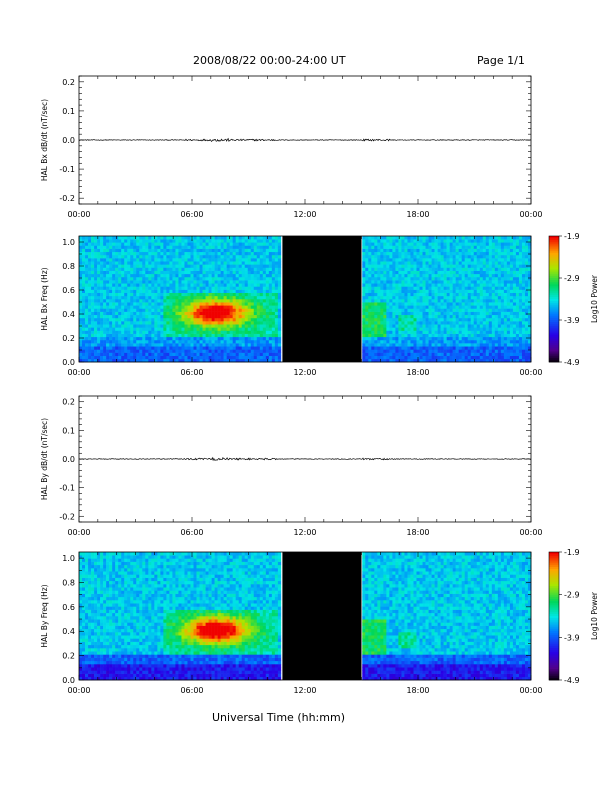 This screenshot has width=612, height=792. Describe the element at coordinates (67, 516) in the screenshot. I see `y-tick-label-p2-4: -0.2` at that location.